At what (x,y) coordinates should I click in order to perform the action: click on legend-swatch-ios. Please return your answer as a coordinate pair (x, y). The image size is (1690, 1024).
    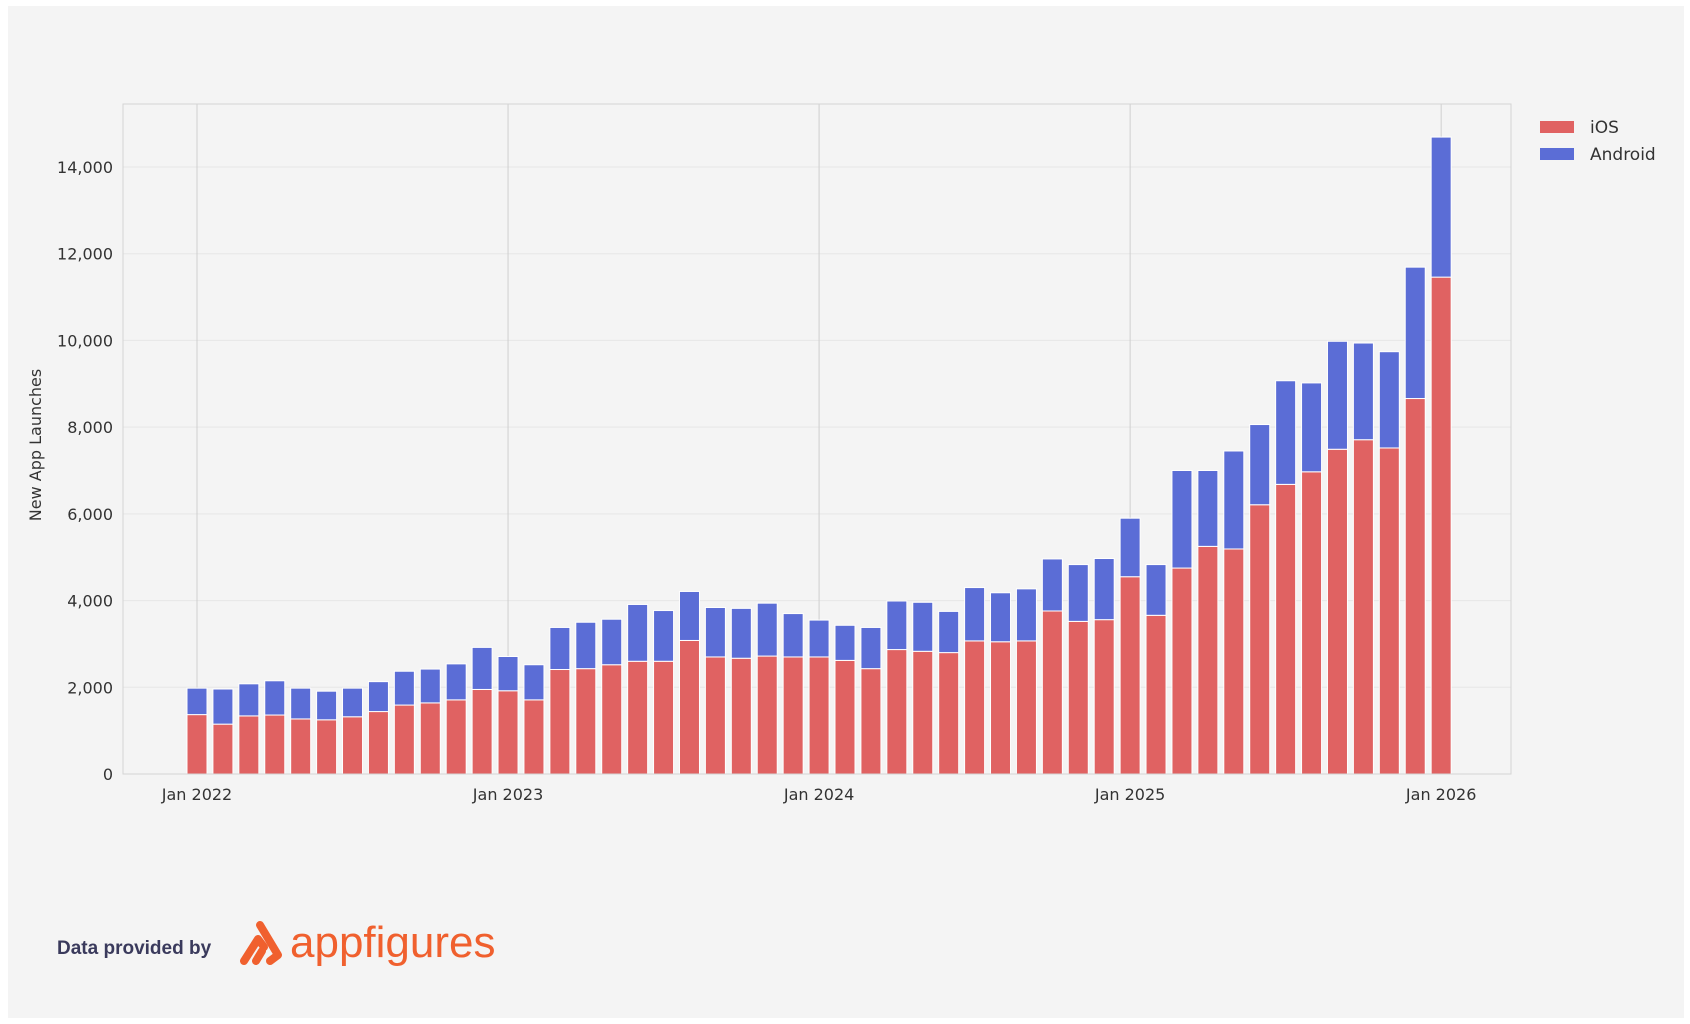
    Looking at the image, I should click on (1557, 127).